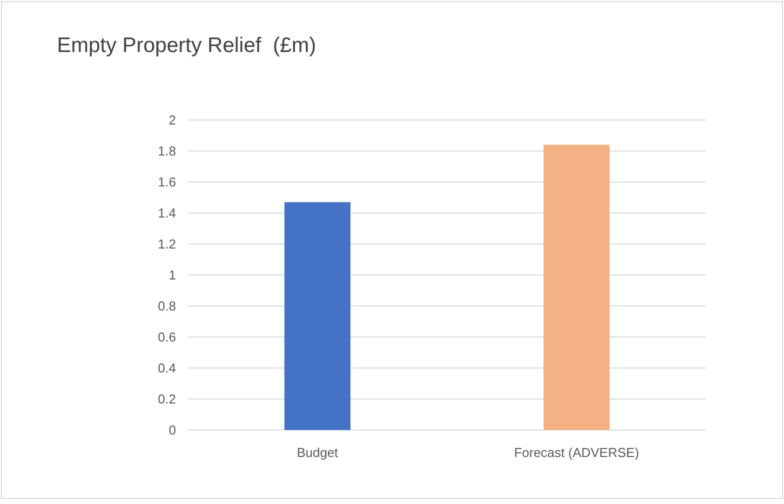  I want to click on x-tick-label: Budget, so click(317, 452).